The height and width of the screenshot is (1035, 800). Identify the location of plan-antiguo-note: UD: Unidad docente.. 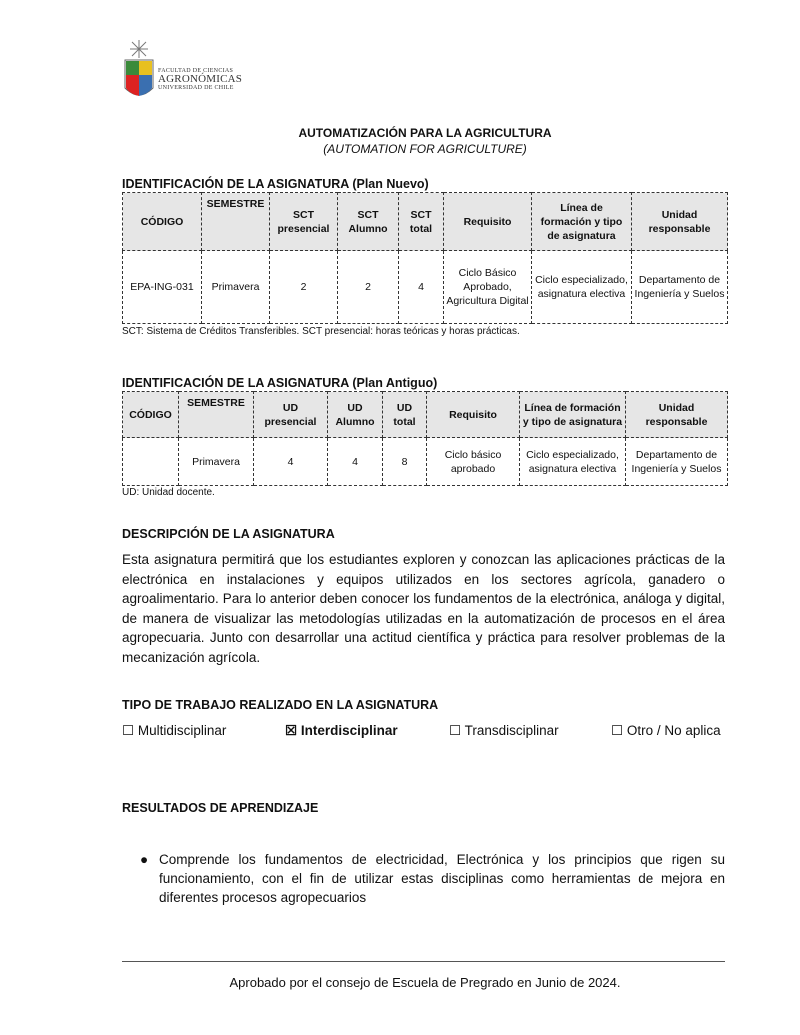
(168, 492).